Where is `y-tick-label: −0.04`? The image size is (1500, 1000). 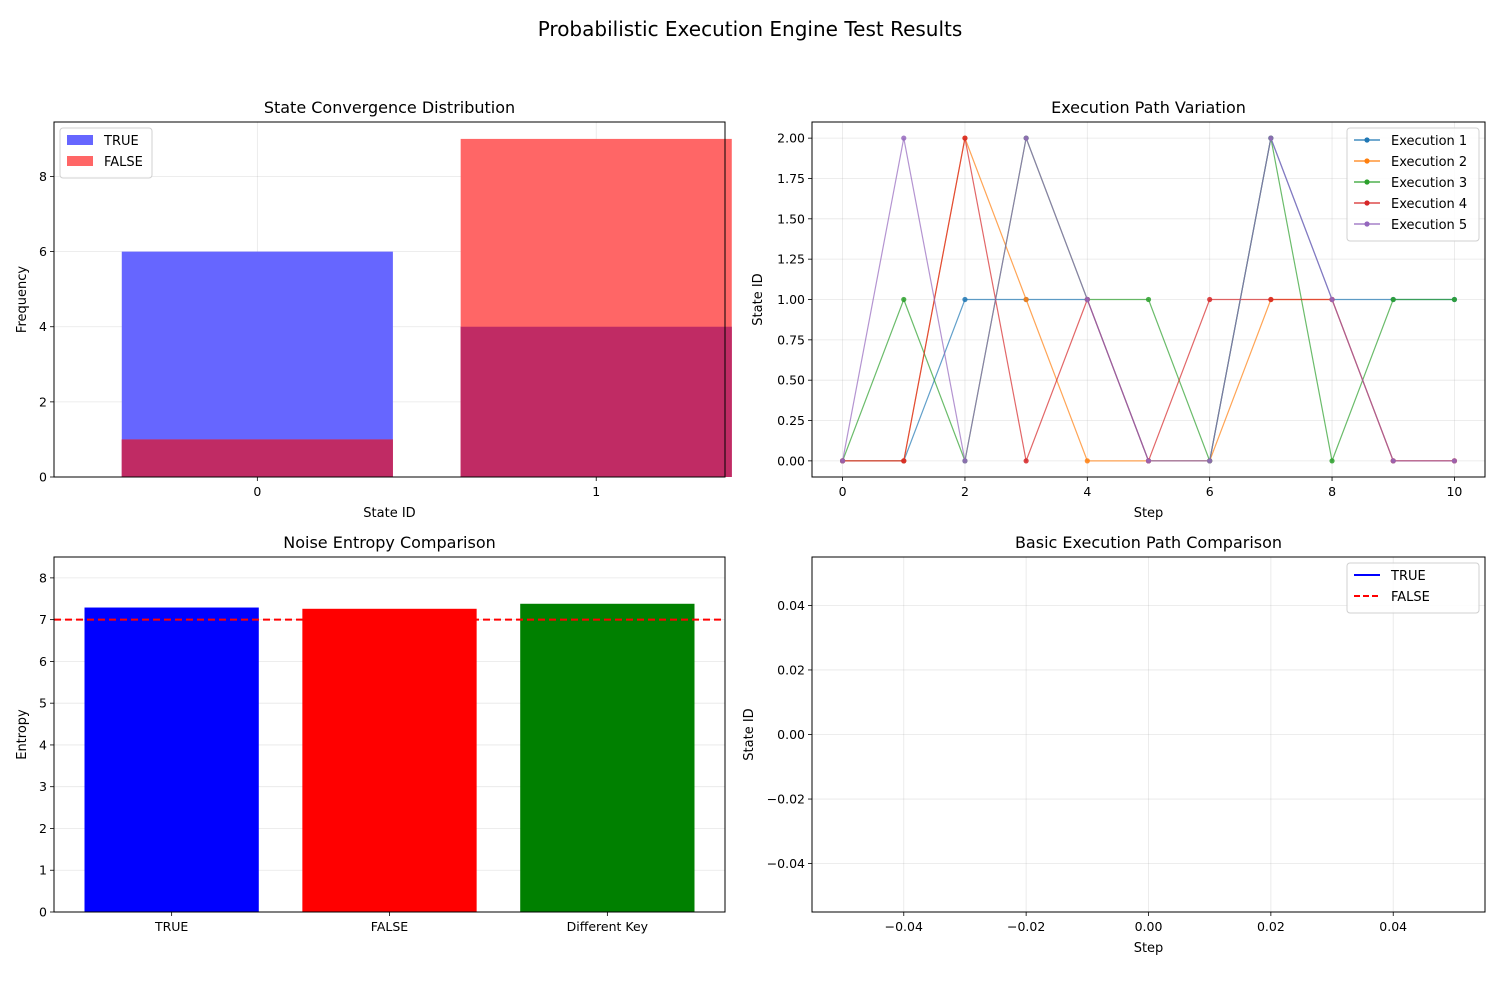 y-tick-label: −0.04 is located at coordinates (786, 863).